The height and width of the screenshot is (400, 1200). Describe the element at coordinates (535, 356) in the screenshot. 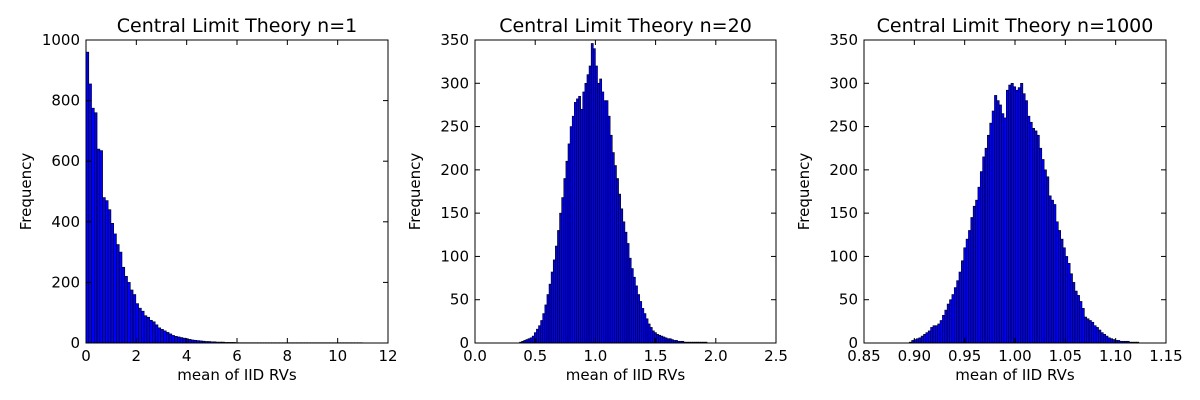

I see `x-tick-label: 0.5` at that location.